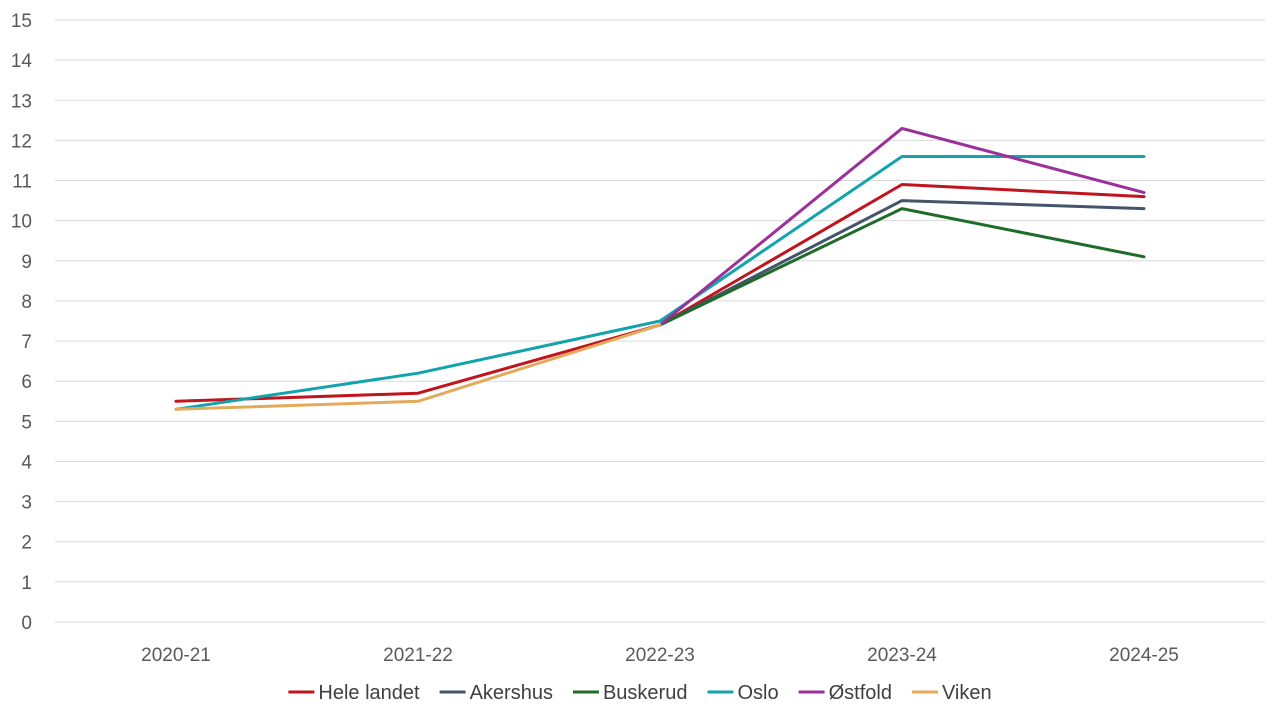 The width and height of the screenshot is (1280, 720). Describe the element at coordinates (22, 61) in the screenshot. I see `y-tick-label: 14` at that location.